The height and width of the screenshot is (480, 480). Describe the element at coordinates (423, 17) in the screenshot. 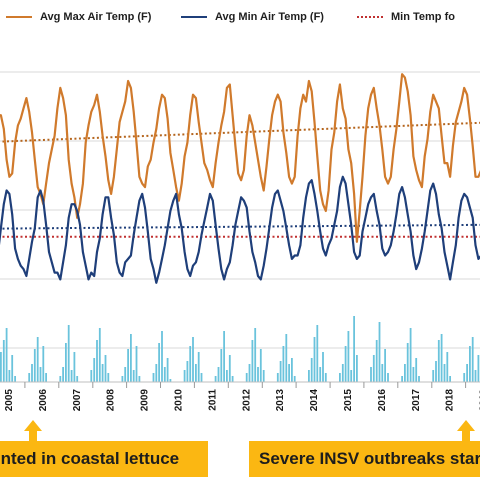

I see `legend-label-min-temp-threshold: Min Temp fo` at that location.